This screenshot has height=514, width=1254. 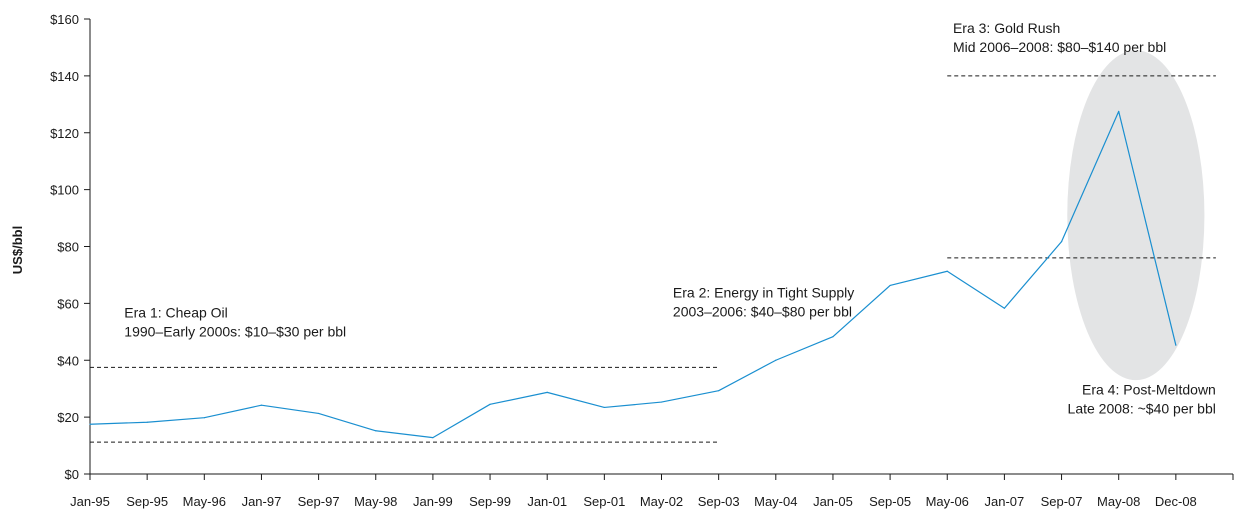 I want to click on x-tick-label: Sep-03, so click(x=719, y=501).